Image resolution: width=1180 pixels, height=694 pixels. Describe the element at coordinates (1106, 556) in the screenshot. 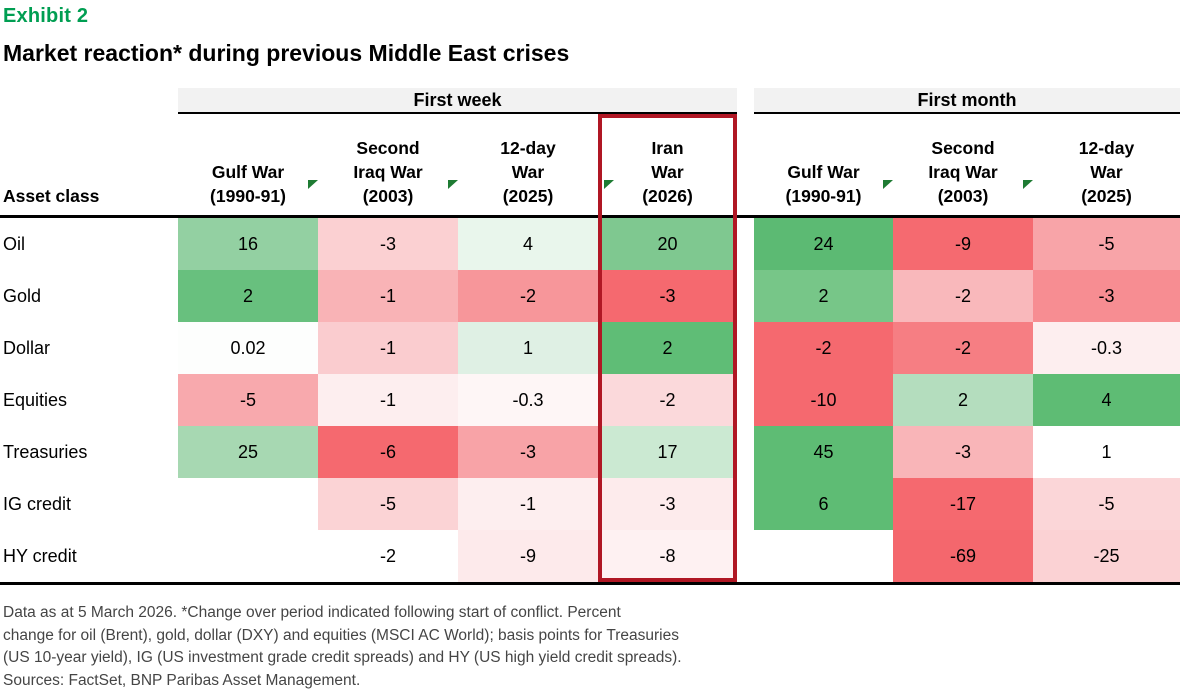

I see `data-cell: -25` at that location.